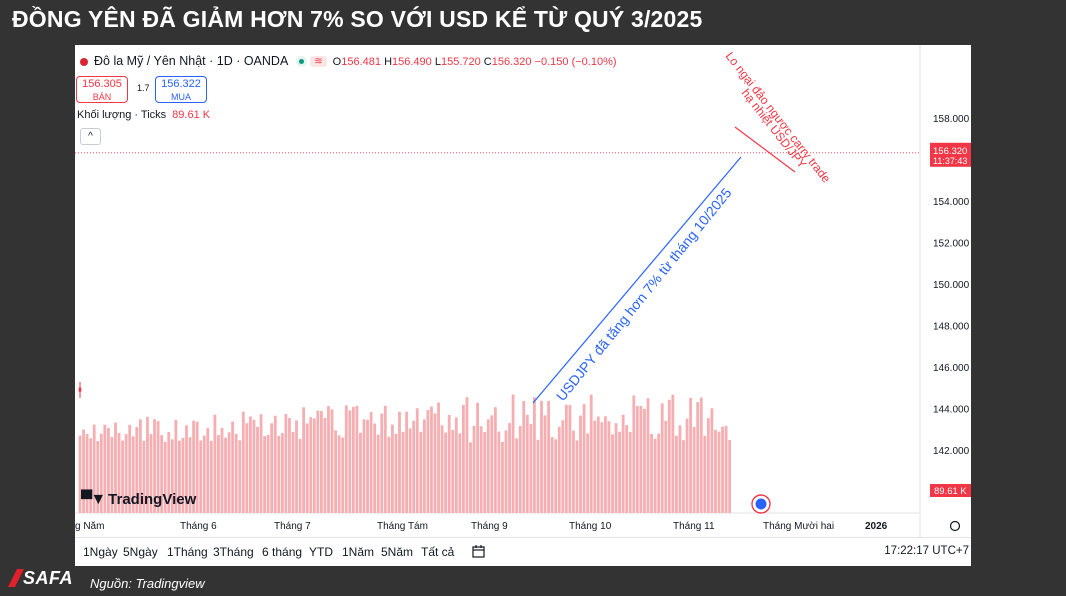 The height and width of the screenshot is (596, 1066). Describe the element at coordinates (152, 499) in the screenshot. I see `tradingview-logo-text: TradingView` at that location.